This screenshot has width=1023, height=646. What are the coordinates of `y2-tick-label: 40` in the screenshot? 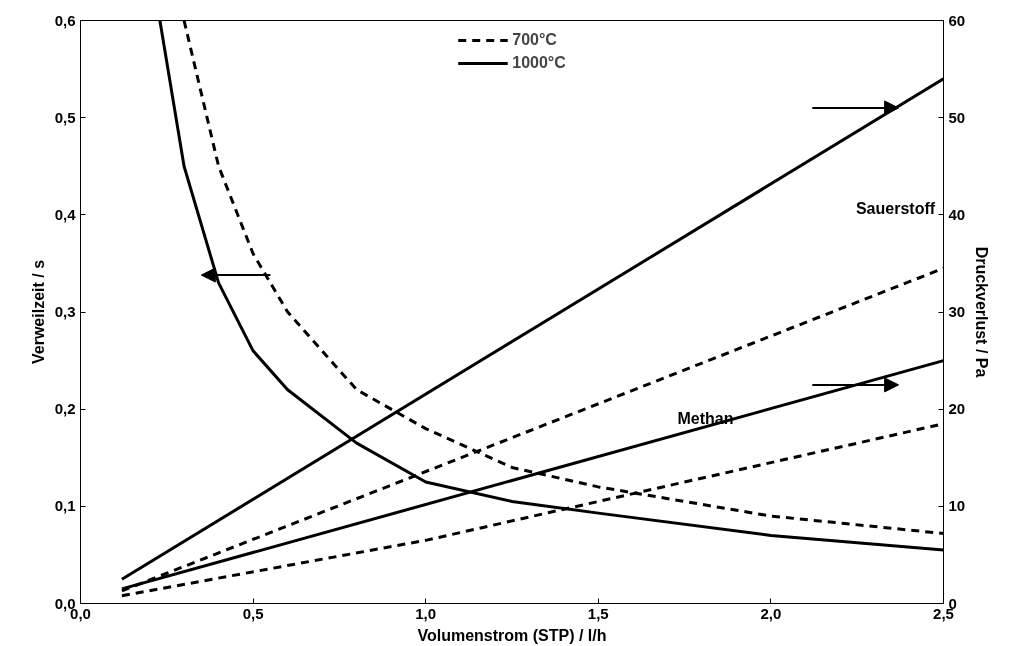 It's located at (957, 214).